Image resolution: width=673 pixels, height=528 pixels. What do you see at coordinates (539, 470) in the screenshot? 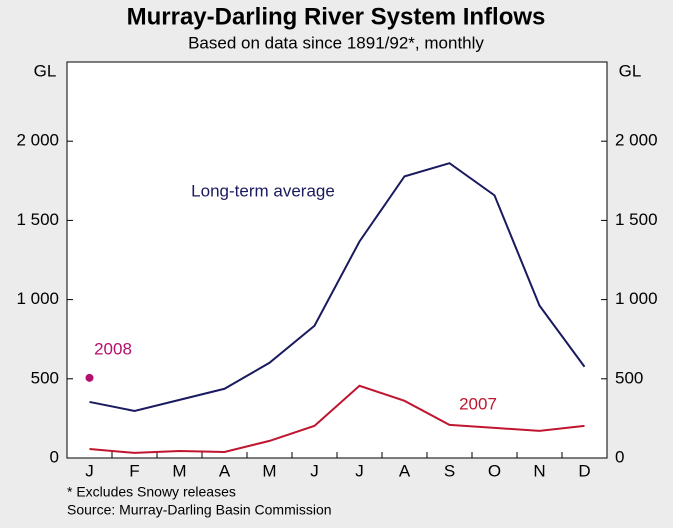
I see `x-tick-label: N` at bounding box center [539, 470].